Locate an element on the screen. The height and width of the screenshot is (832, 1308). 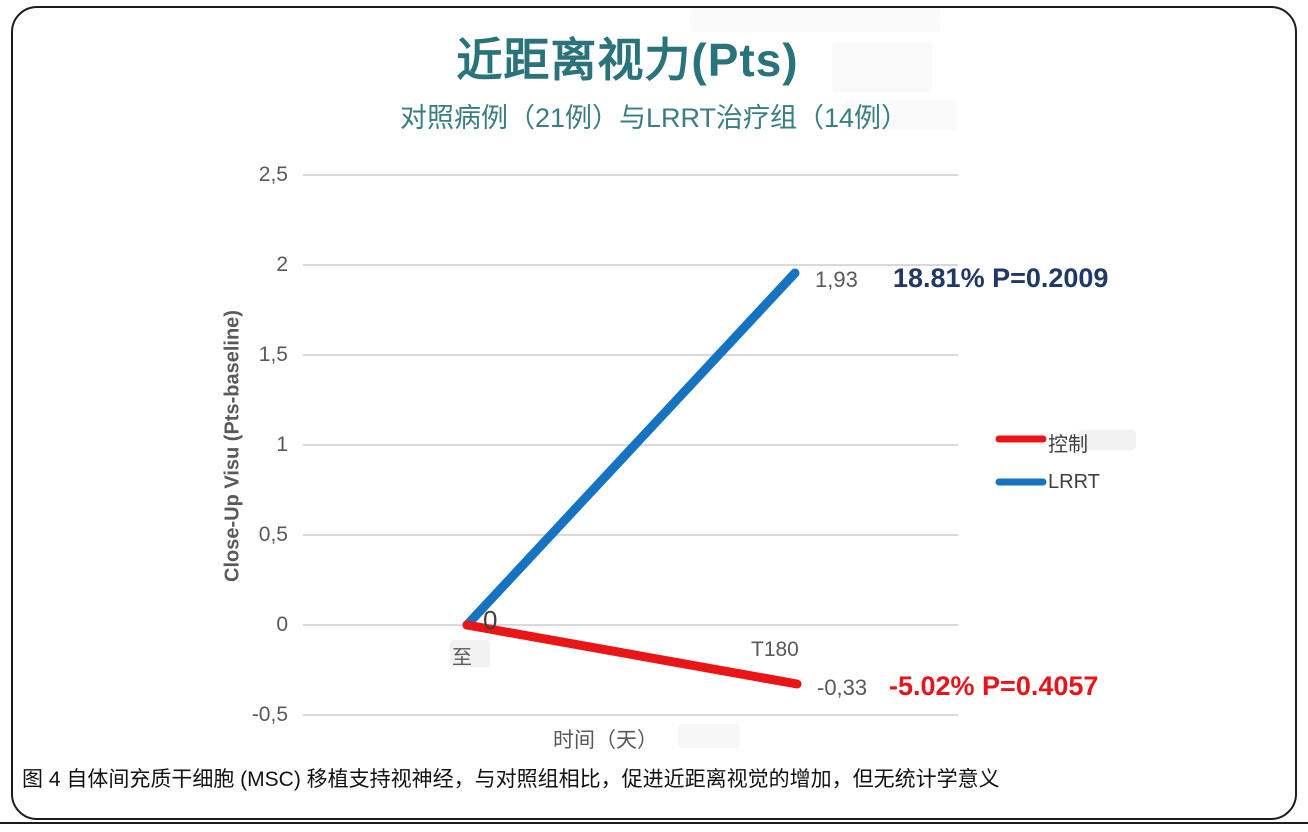
x-tick-t180: T180 is located at coordinates (775, 649).